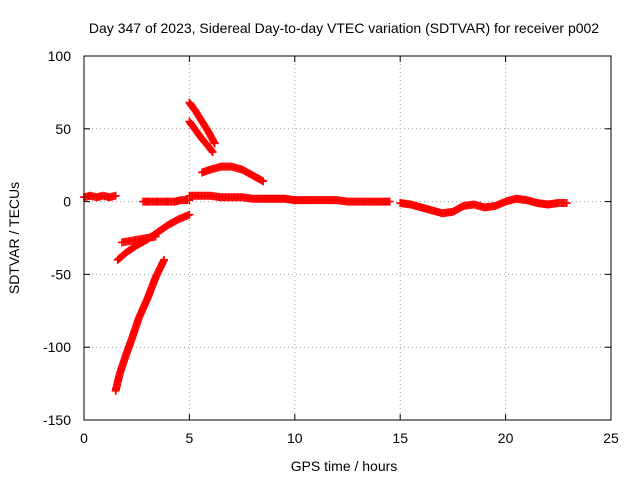 Image resolution: width=640 pixels, height=480 pixels. What do you see at coordinates (63, 129) in the screenshot?
I see `y-tick-label: 50` at bounding box center [63, 129].